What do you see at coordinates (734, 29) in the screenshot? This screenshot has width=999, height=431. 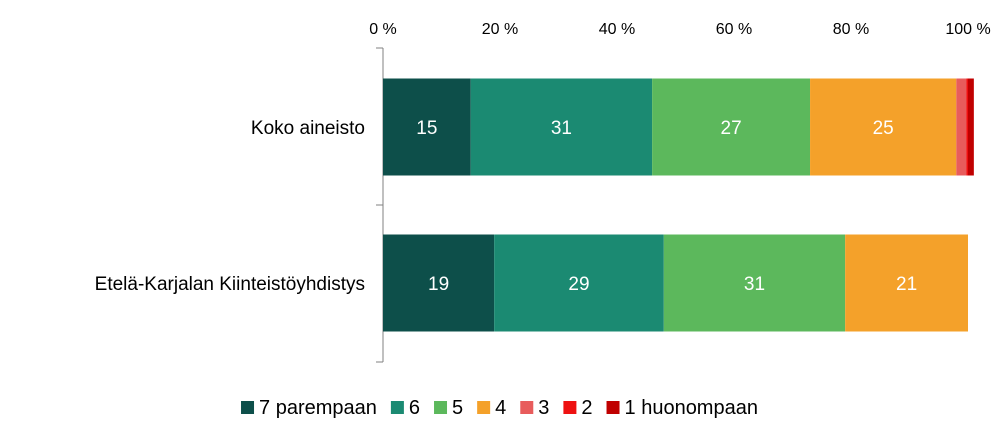 I see `x-tick-label: 60 %` at bounding box center [734, 29].